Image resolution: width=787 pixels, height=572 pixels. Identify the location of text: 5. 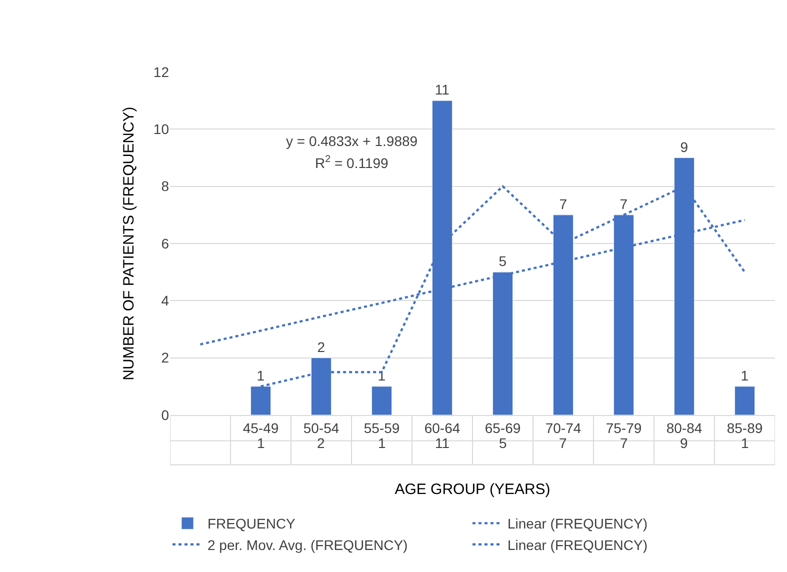
(502, 261).